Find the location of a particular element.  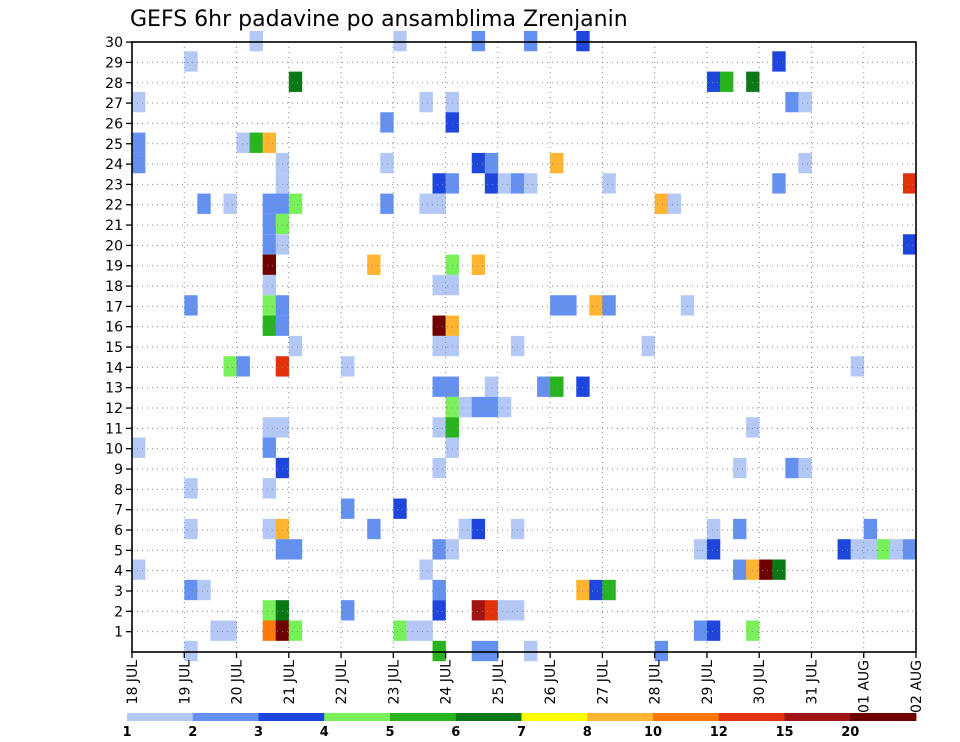

y-tick-label: 25 is located at coordinates (114, 145).